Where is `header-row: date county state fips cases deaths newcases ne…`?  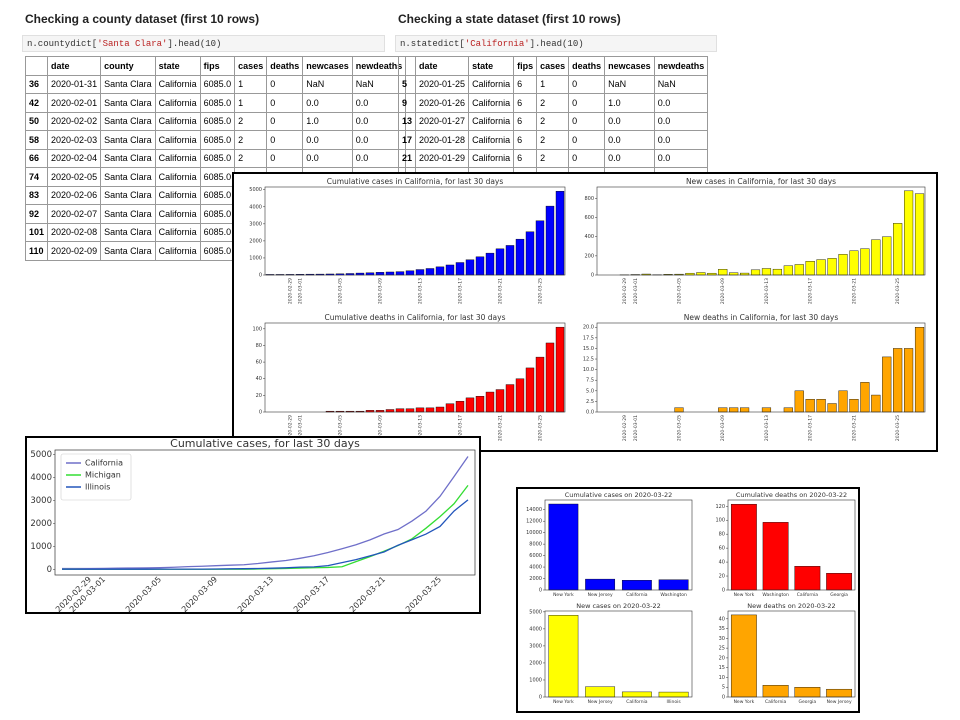
header-row: date county state fips cases deaths newcases ne… is located at coordinates (215, 66).